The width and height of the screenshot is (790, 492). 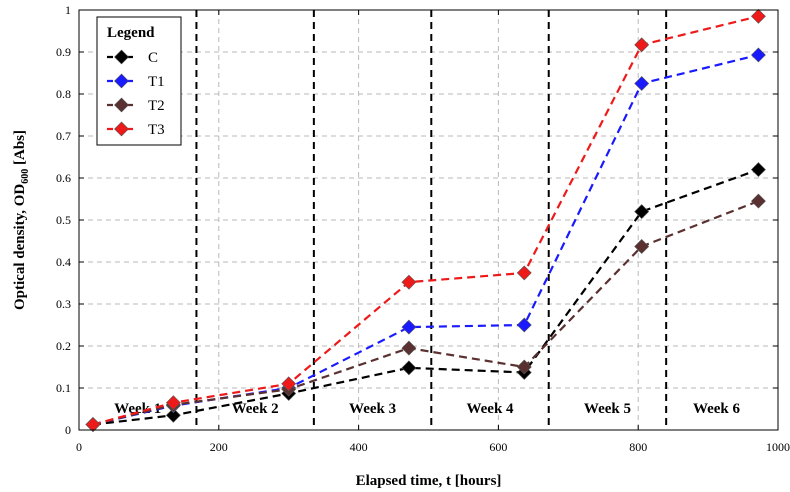 I want to click on legend-label-t2: T2, so click(x=156, y=106).